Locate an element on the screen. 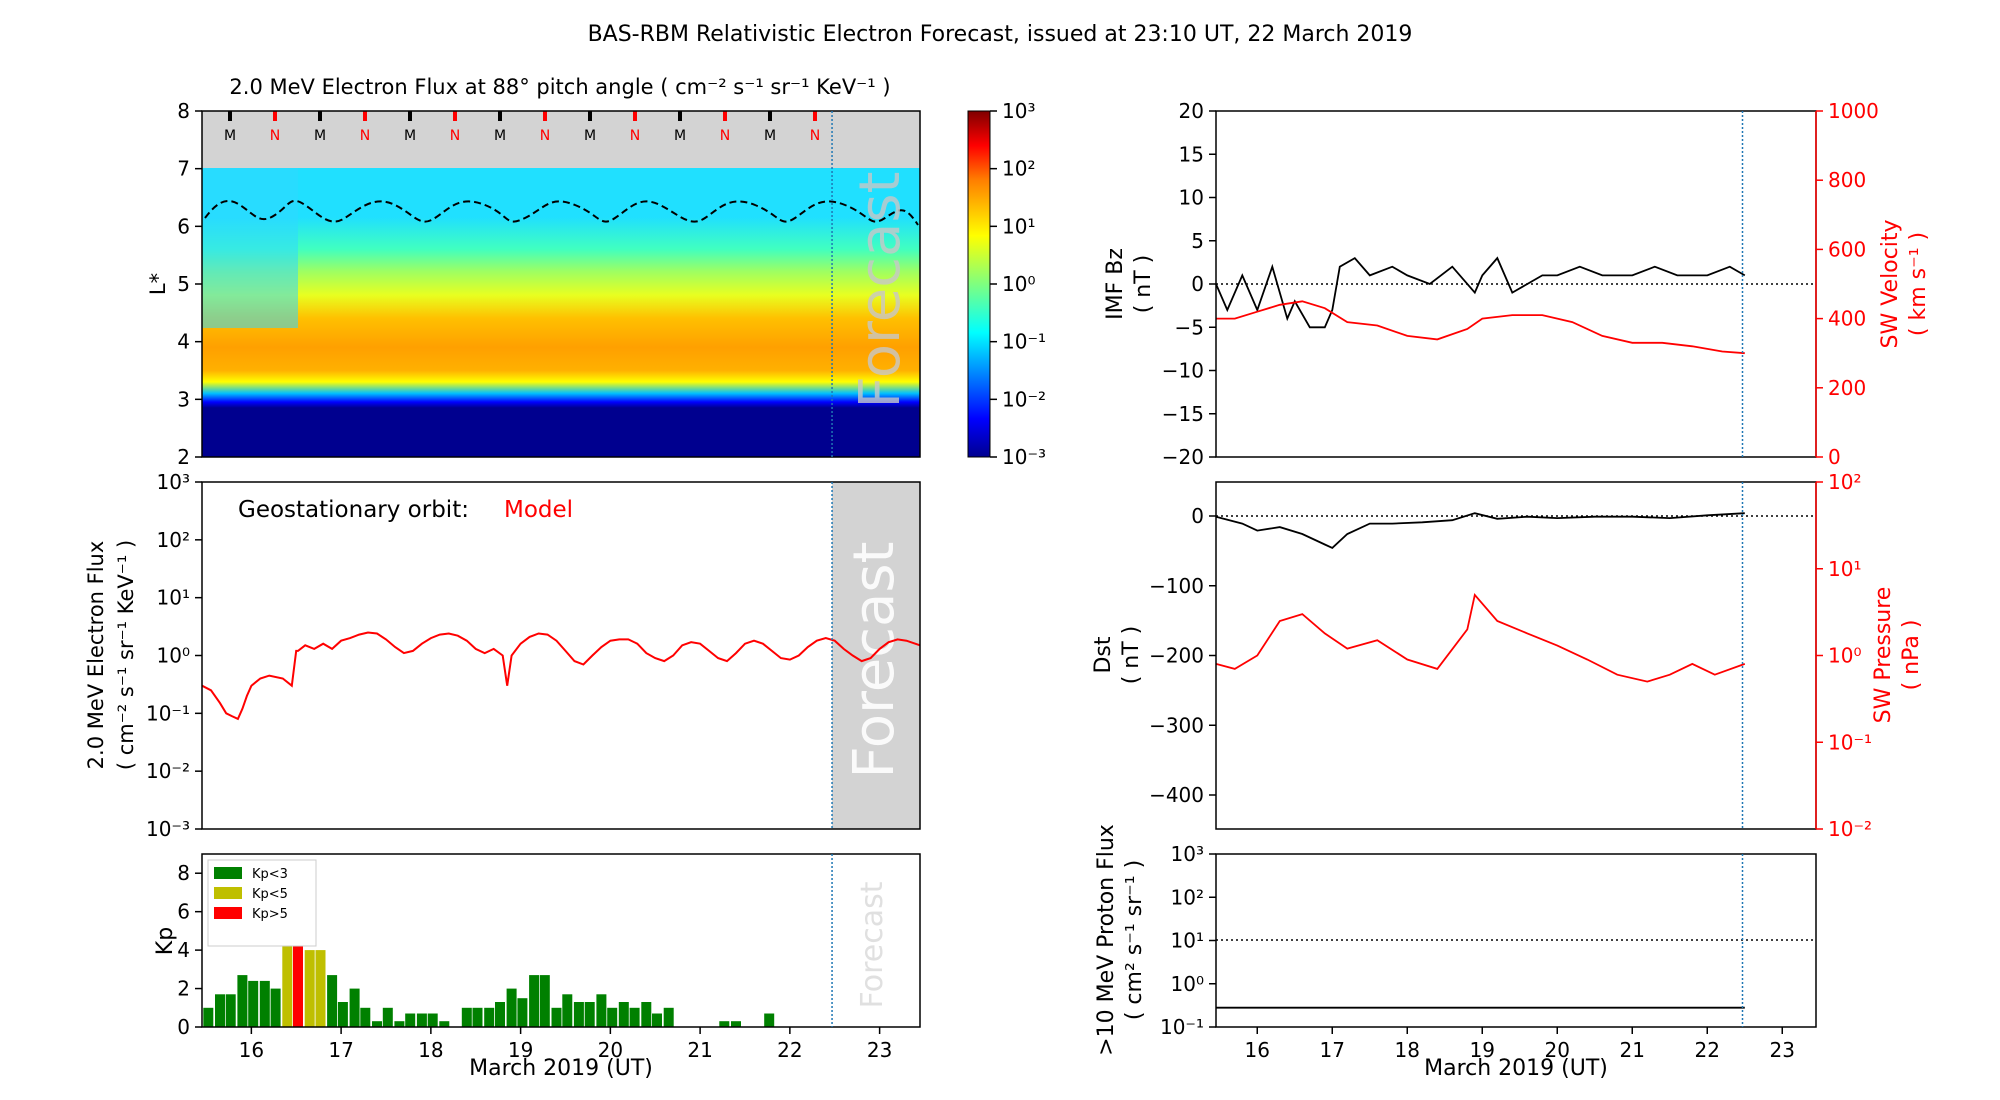 The width and height of the screenshot is (2000, 1100). geo-frame is located at coordinates (561, 655).